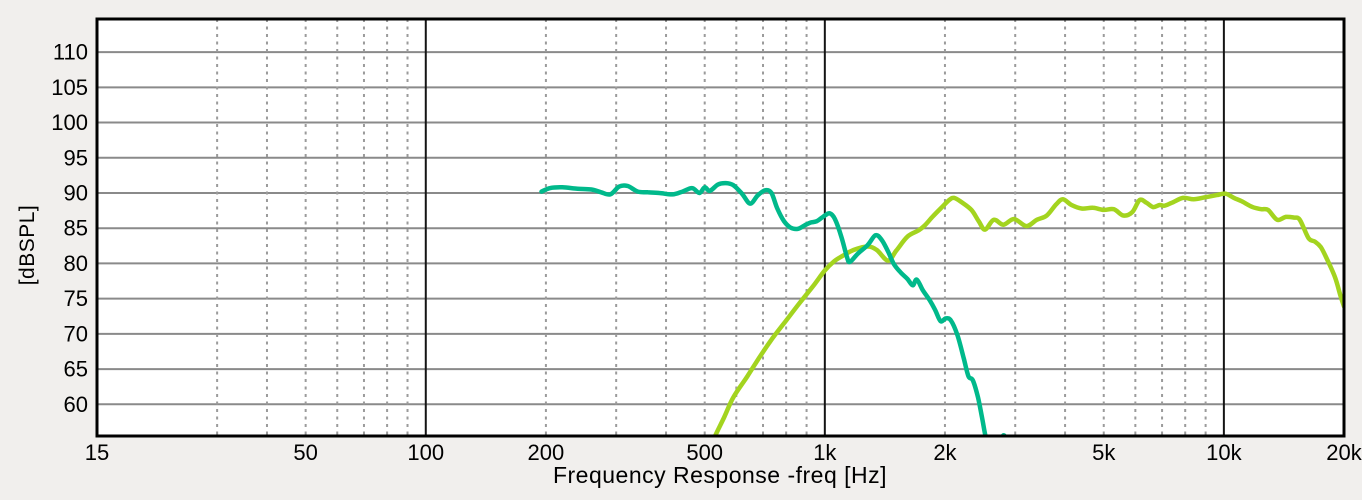 This screenshot has height=500, width=1362. Describe the element at coordinates (69, 87) in the screenshot. I see `y-tick-label: 105` at that location.